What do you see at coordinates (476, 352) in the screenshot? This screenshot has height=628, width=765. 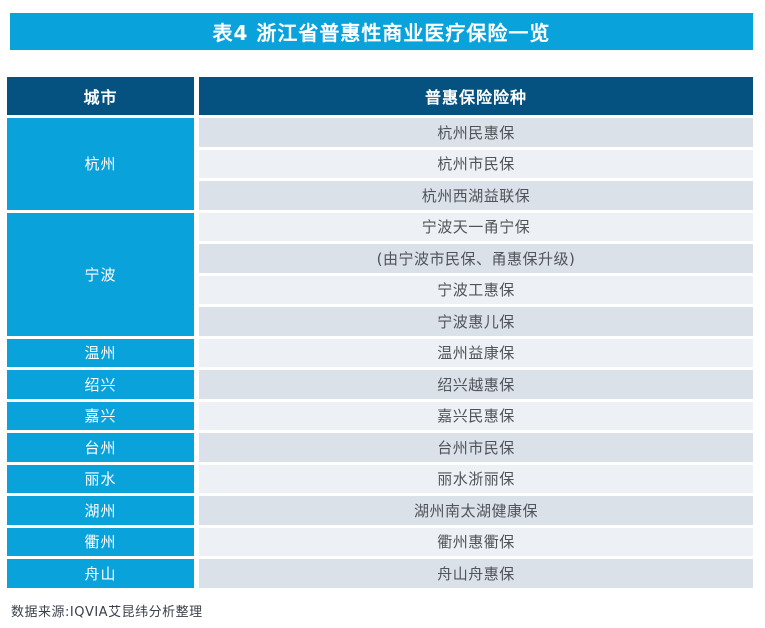 I see `product-cell: 温州益康保` at bounding box center [476, 352].